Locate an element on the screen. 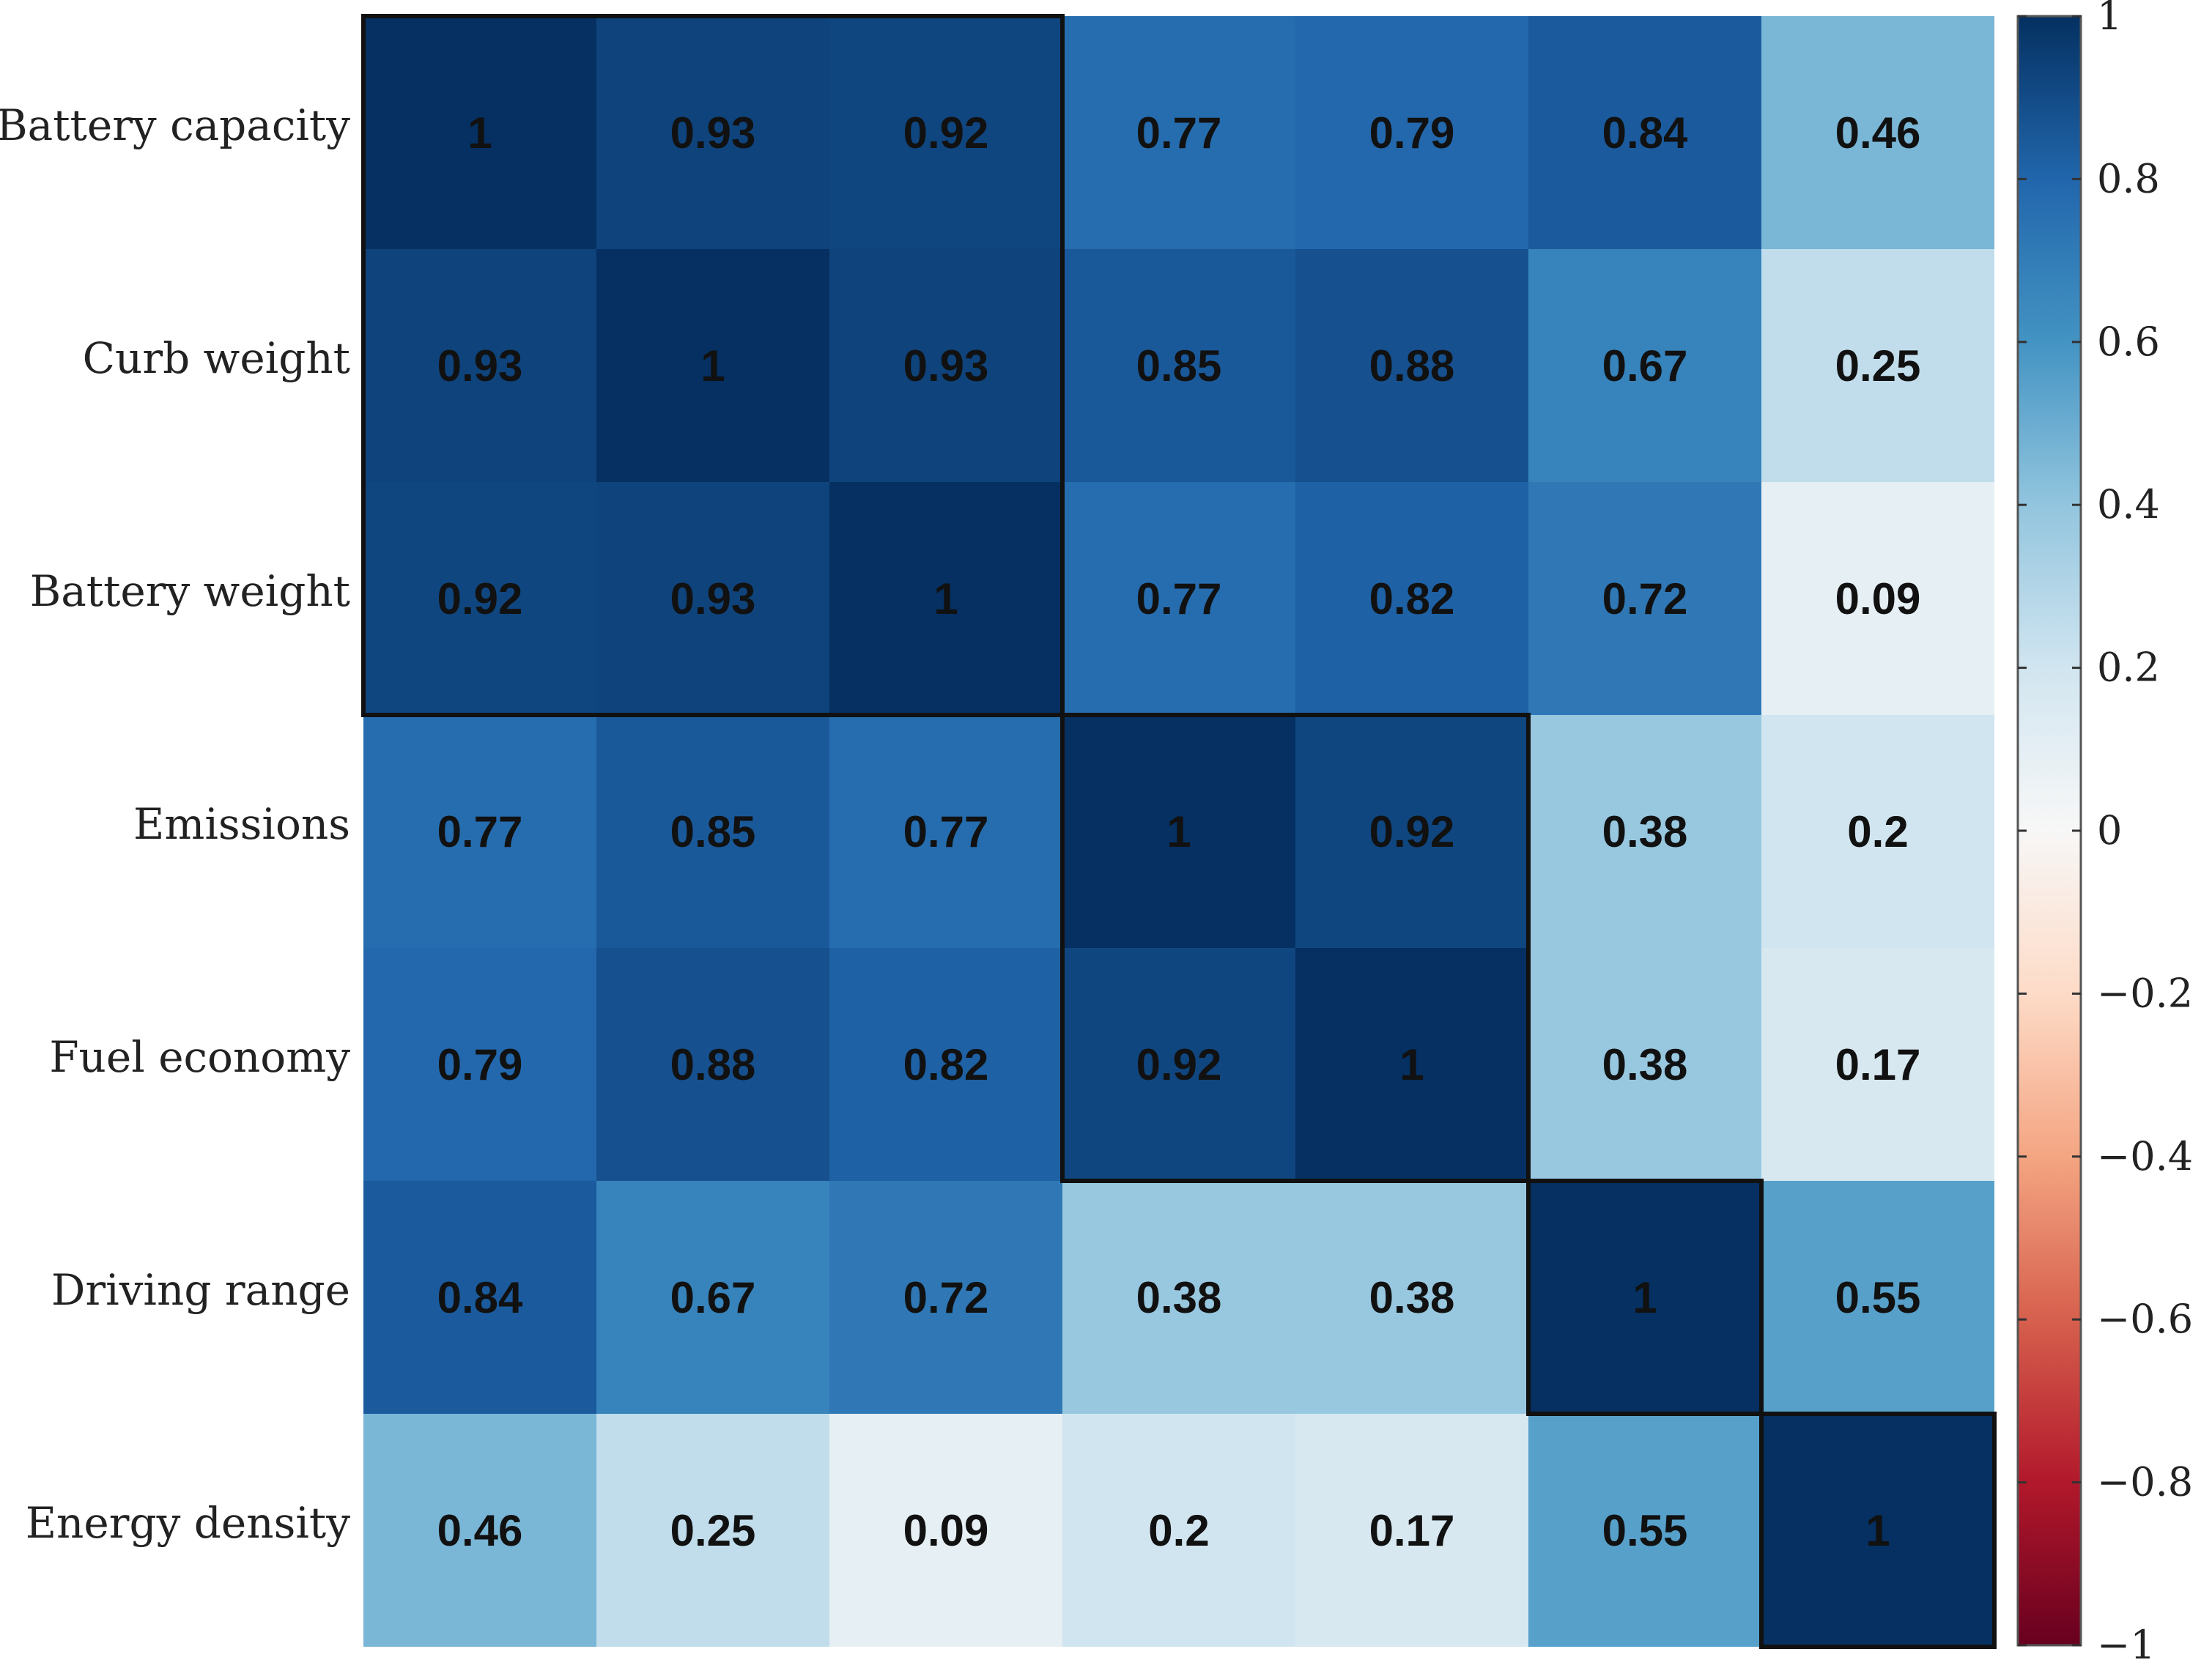 The image size is (2212, 1668). heatmap-cell-r6-c1 is located at coordinates (712, 1530).